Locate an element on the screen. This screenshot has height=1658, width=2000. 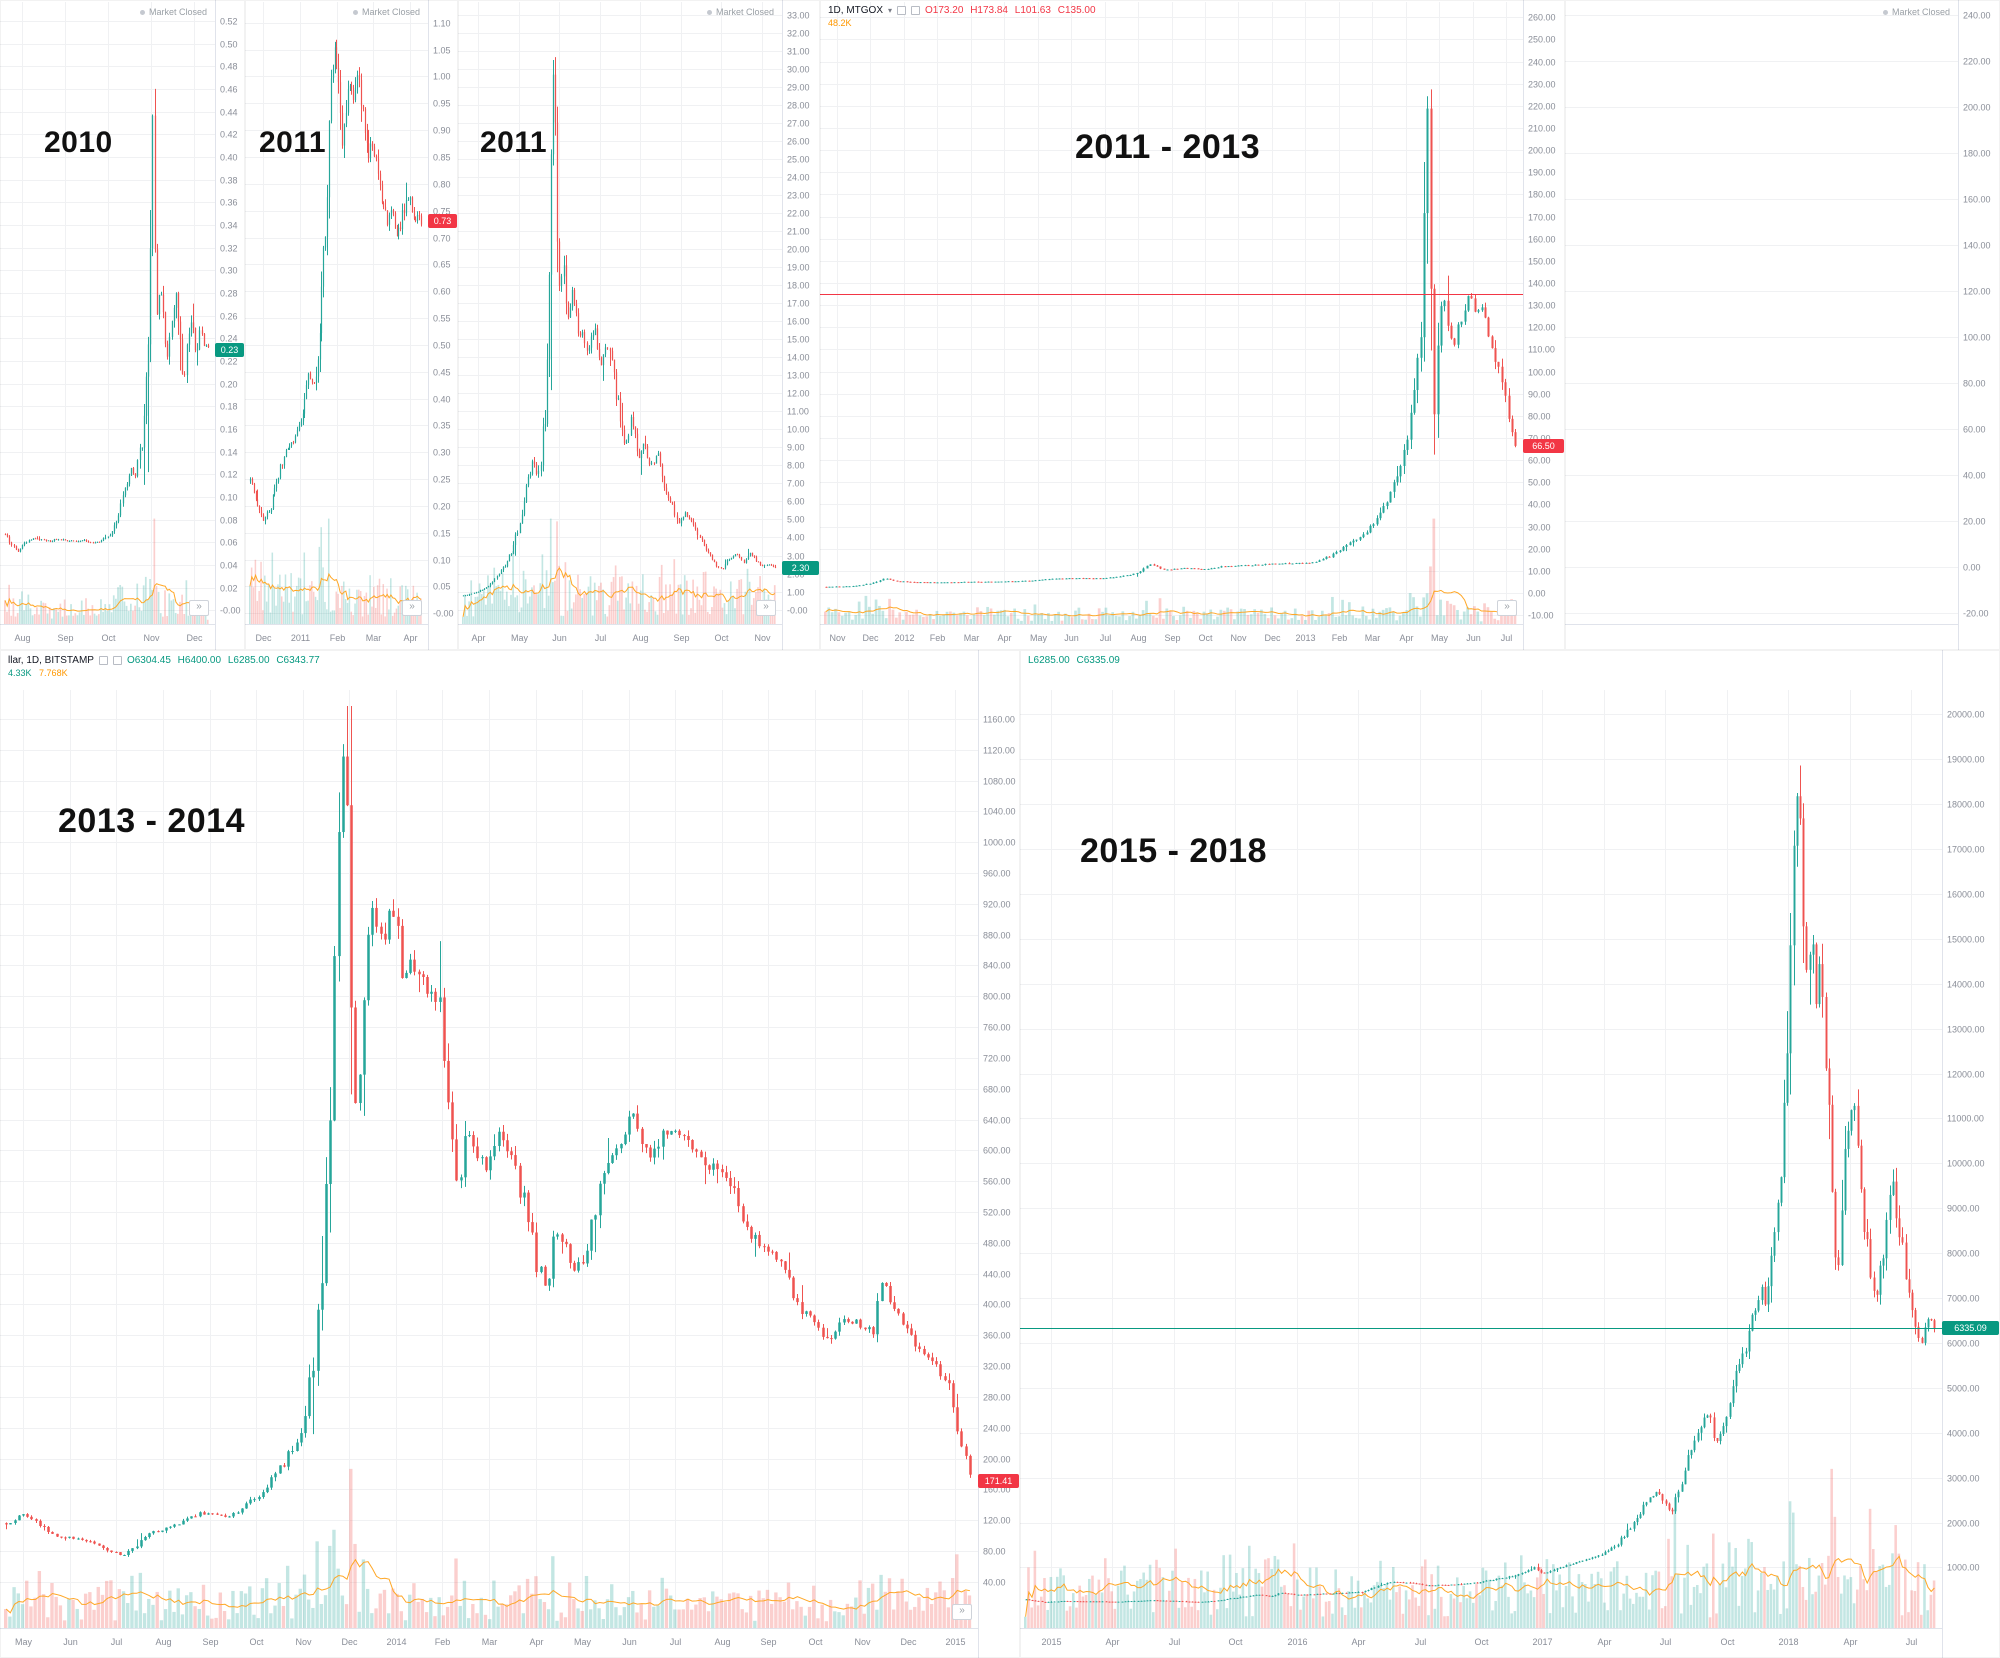
high-value: H173.84 is located at coordinates (989, 10).